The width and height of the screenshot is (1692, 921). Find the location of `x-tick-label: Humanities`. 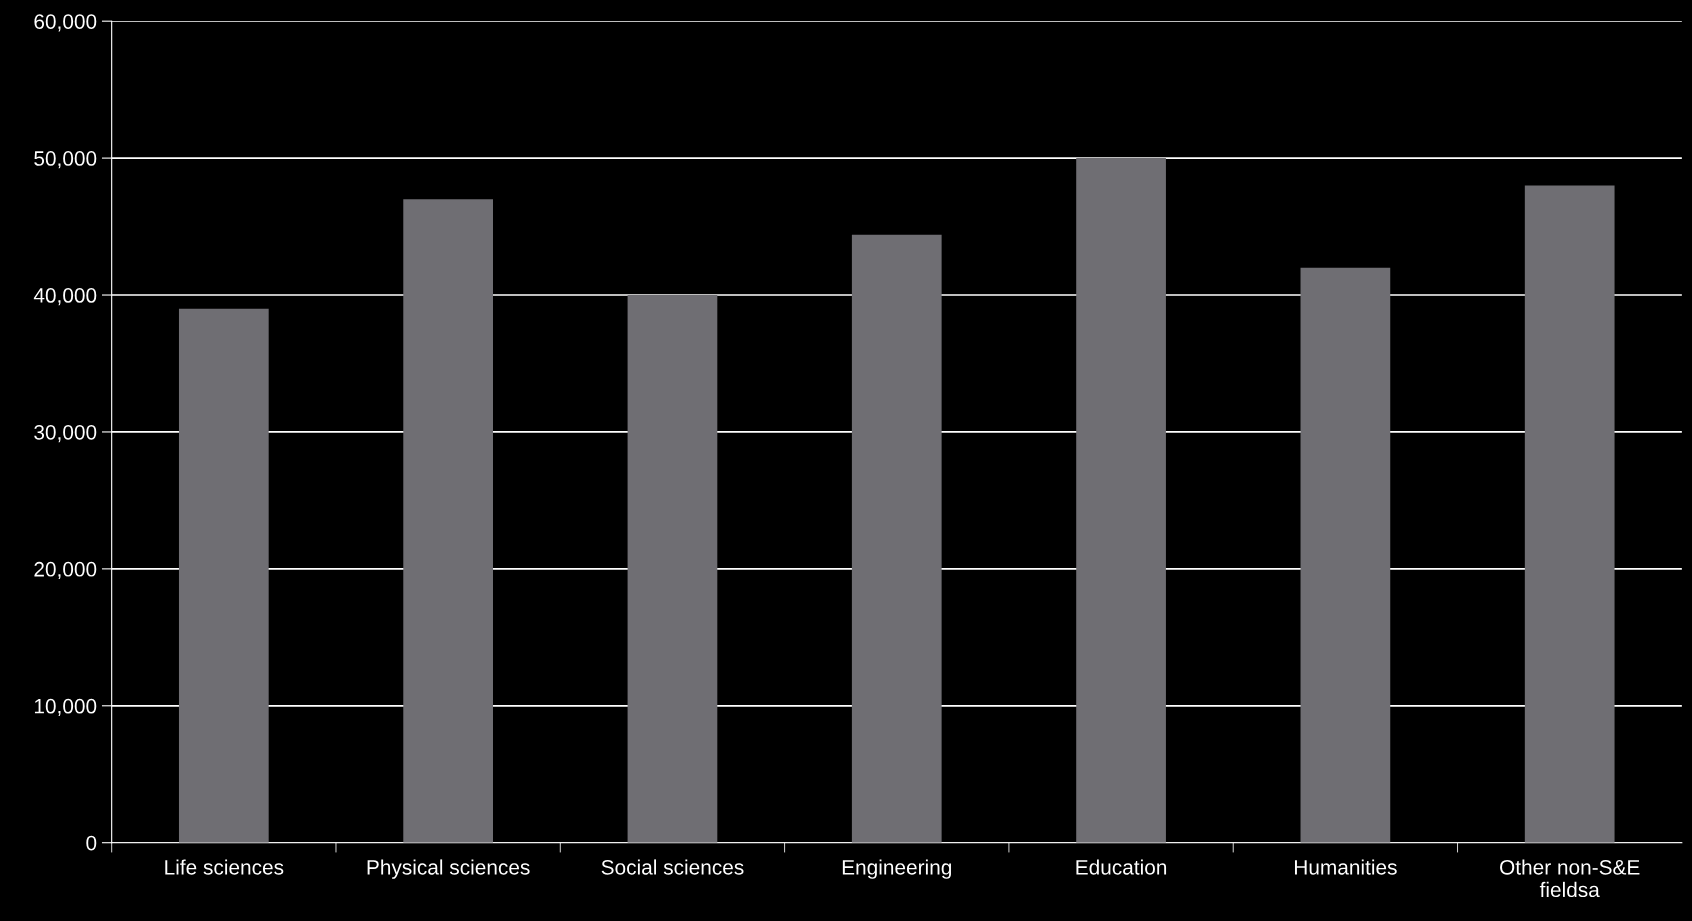

x-tick-label: Humanities is located at coordinates (1345, 867).